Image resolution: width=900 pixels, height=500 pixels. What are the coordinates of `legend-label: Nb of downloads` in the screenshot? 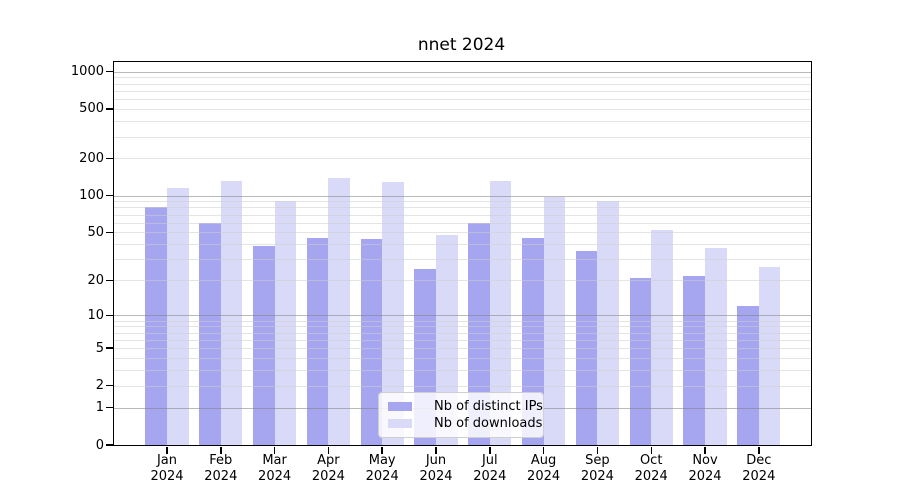 It's located at (488, 423).